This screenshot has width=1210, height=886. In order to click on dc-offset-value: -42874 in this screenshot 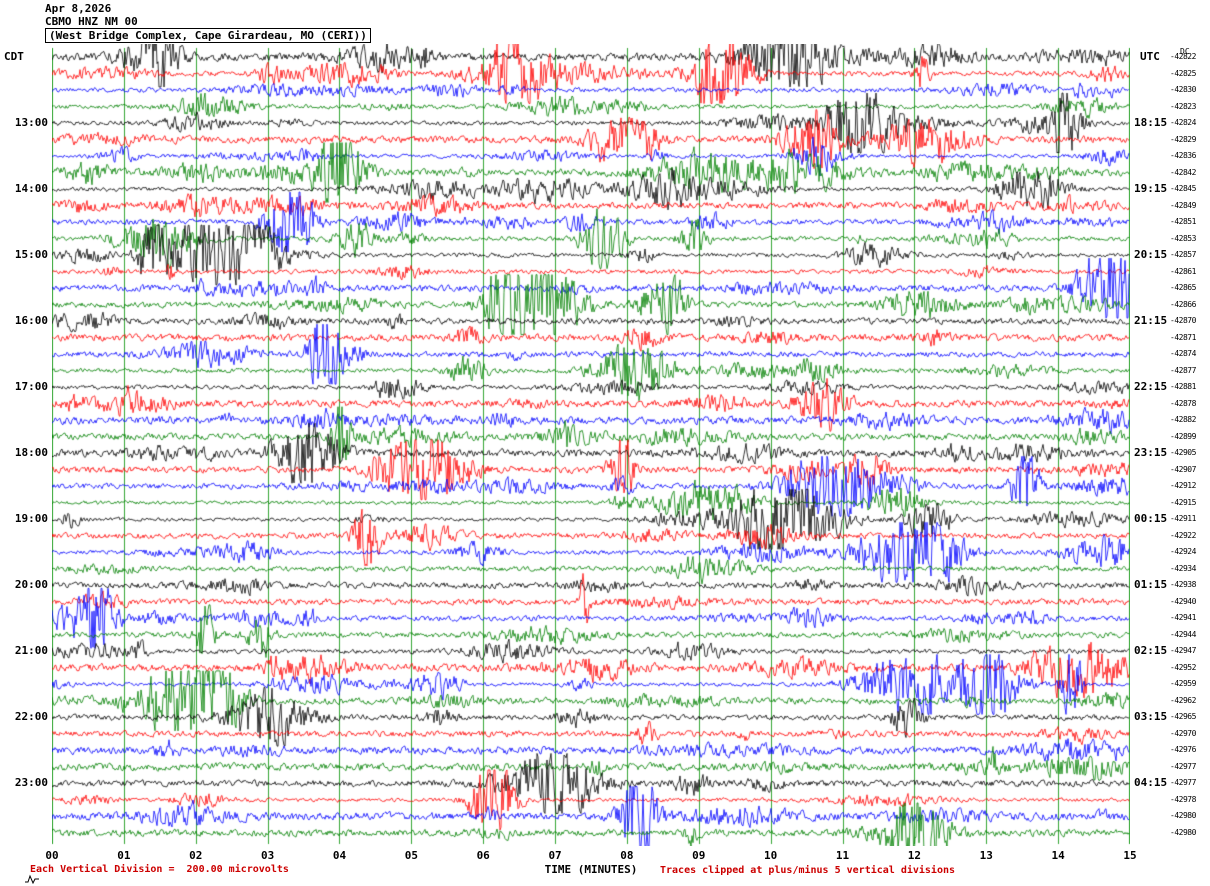, I will do `click(1183, 354)`.